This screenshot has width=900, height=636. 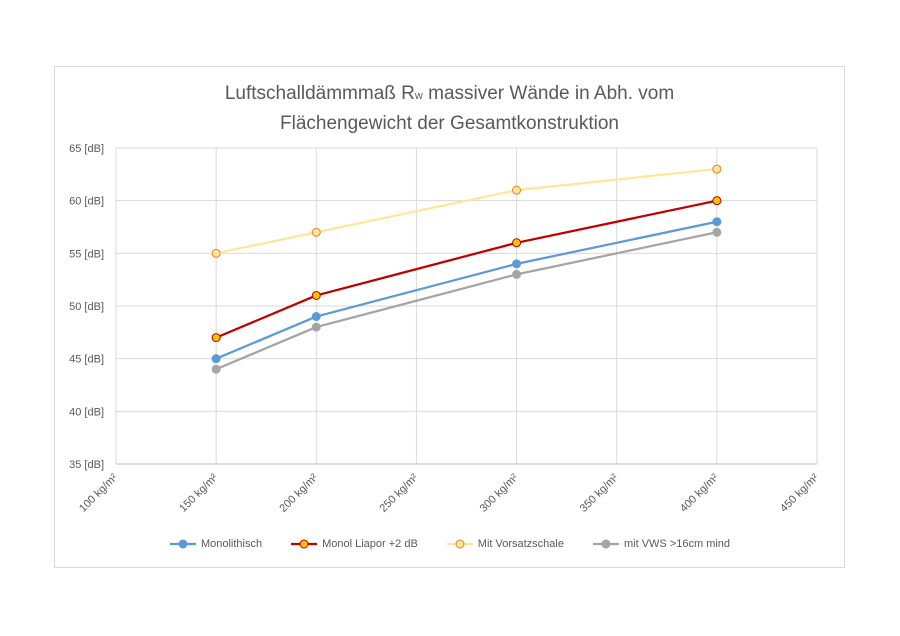 What do you see at coordinates (499, 492) in the screenshot?
I see `x-tick-label: 300 kg/m²` at bounding box center [499, 492].